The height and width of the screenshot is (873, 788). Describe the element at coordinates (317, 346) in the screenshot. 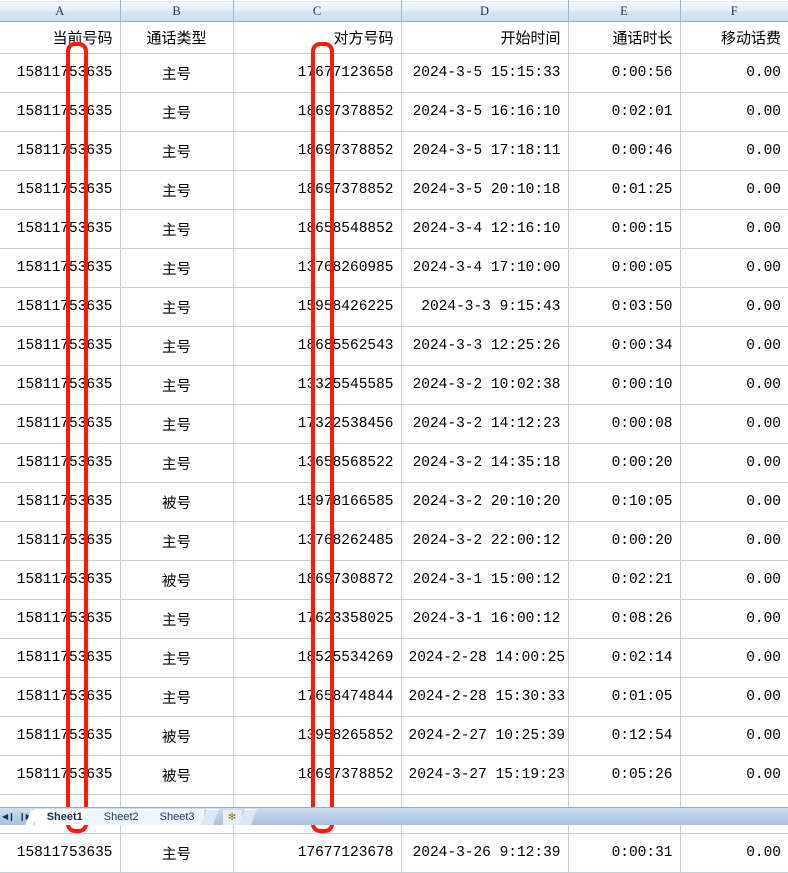

I see `cell-peer-number: 18685562543` at that location.